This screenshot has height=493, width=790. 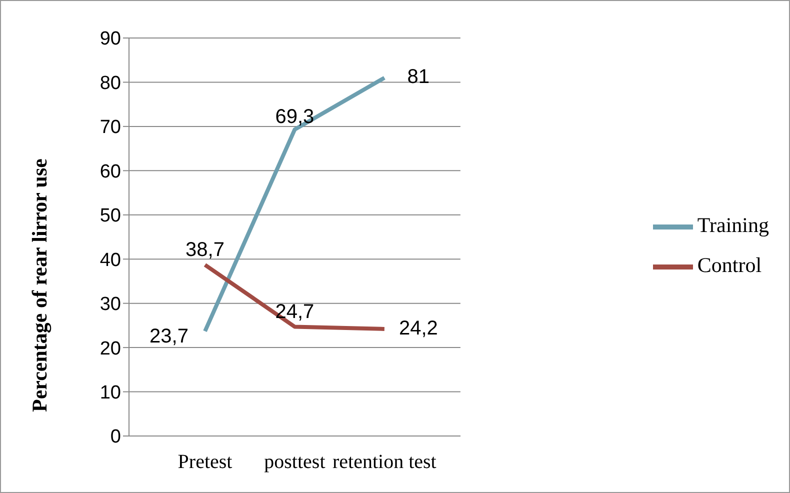 What do you see at coordinates (115, 437) in the screenshot?
I see `y-tick-label: 0` at bounding box center [115, 437].